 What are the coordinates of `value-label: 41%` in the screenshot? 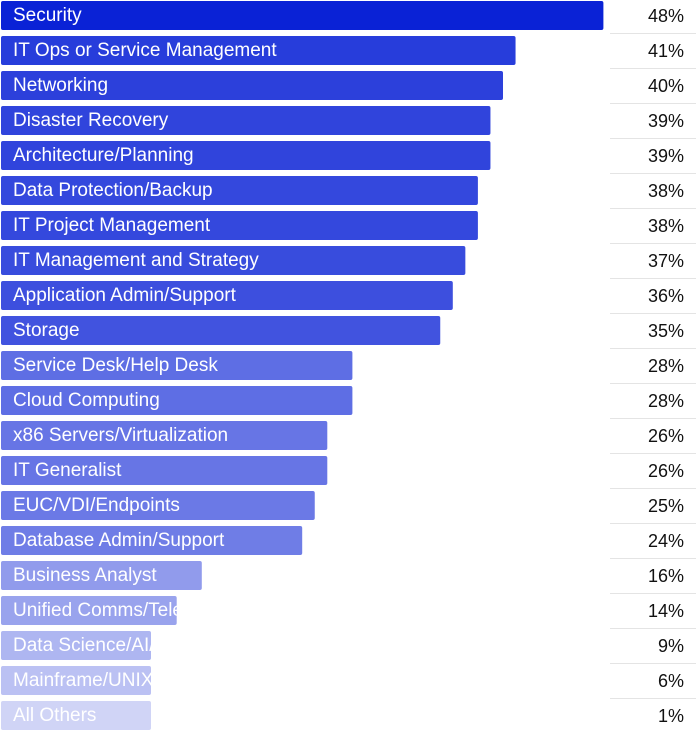 It's located at (666, 51).